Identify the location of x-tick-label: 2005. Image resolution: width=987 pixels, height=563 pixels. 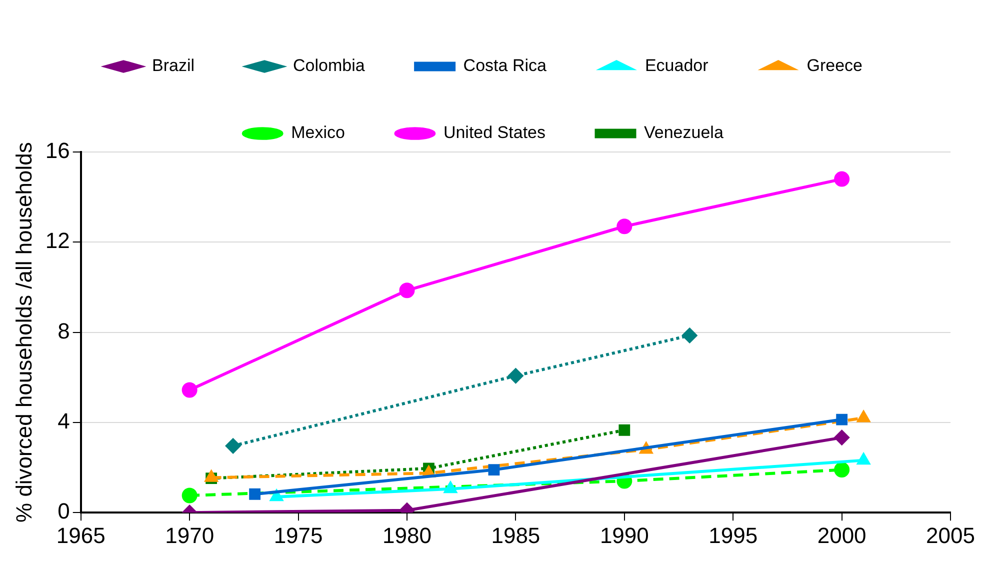
(951, 535).